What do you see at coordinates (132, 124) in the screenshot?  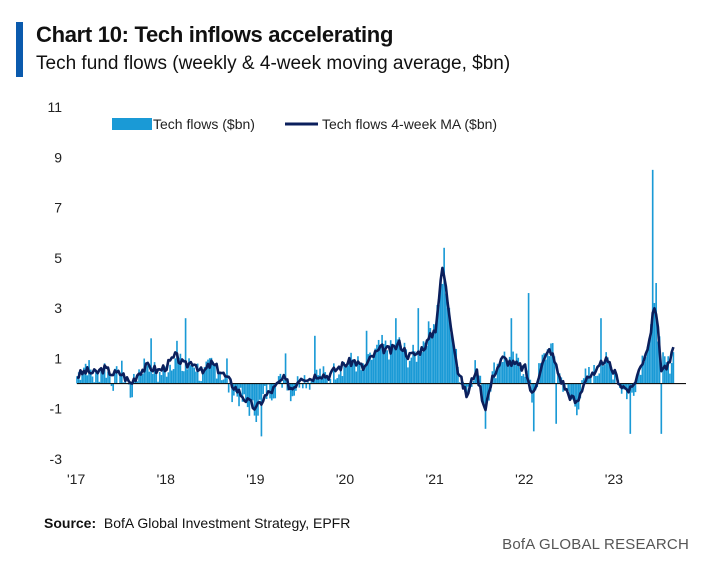 I see `legend-swatch-flows` at bounding box center [132, 124].